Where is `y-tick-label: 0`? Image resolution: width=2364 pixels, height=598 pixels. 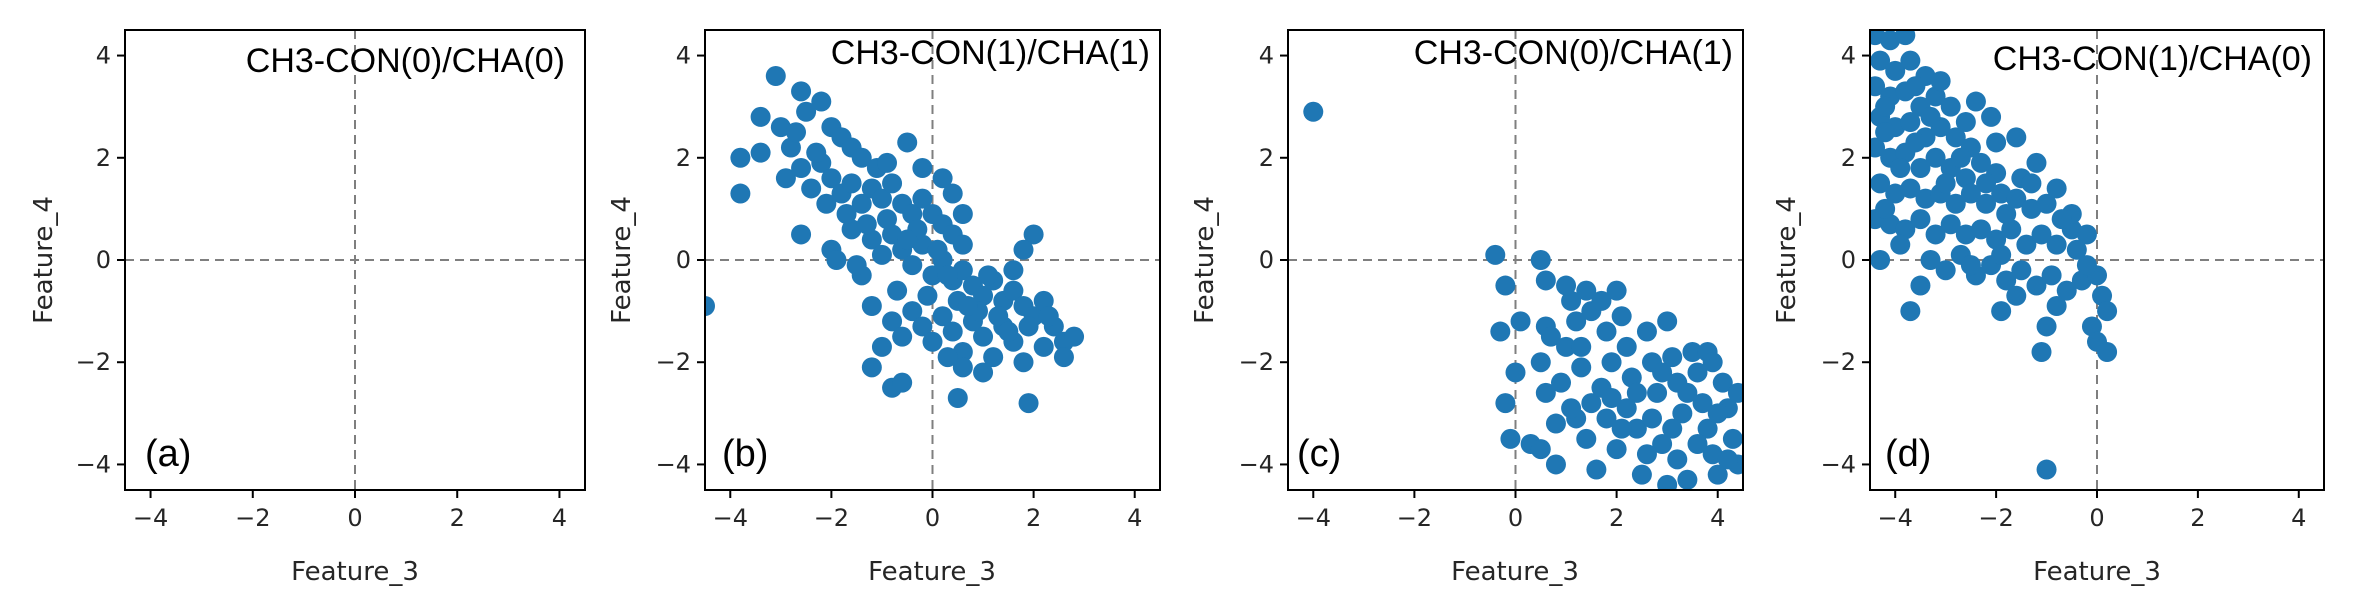
y-tick-label: 0 is located at coordinates (1266, 260).